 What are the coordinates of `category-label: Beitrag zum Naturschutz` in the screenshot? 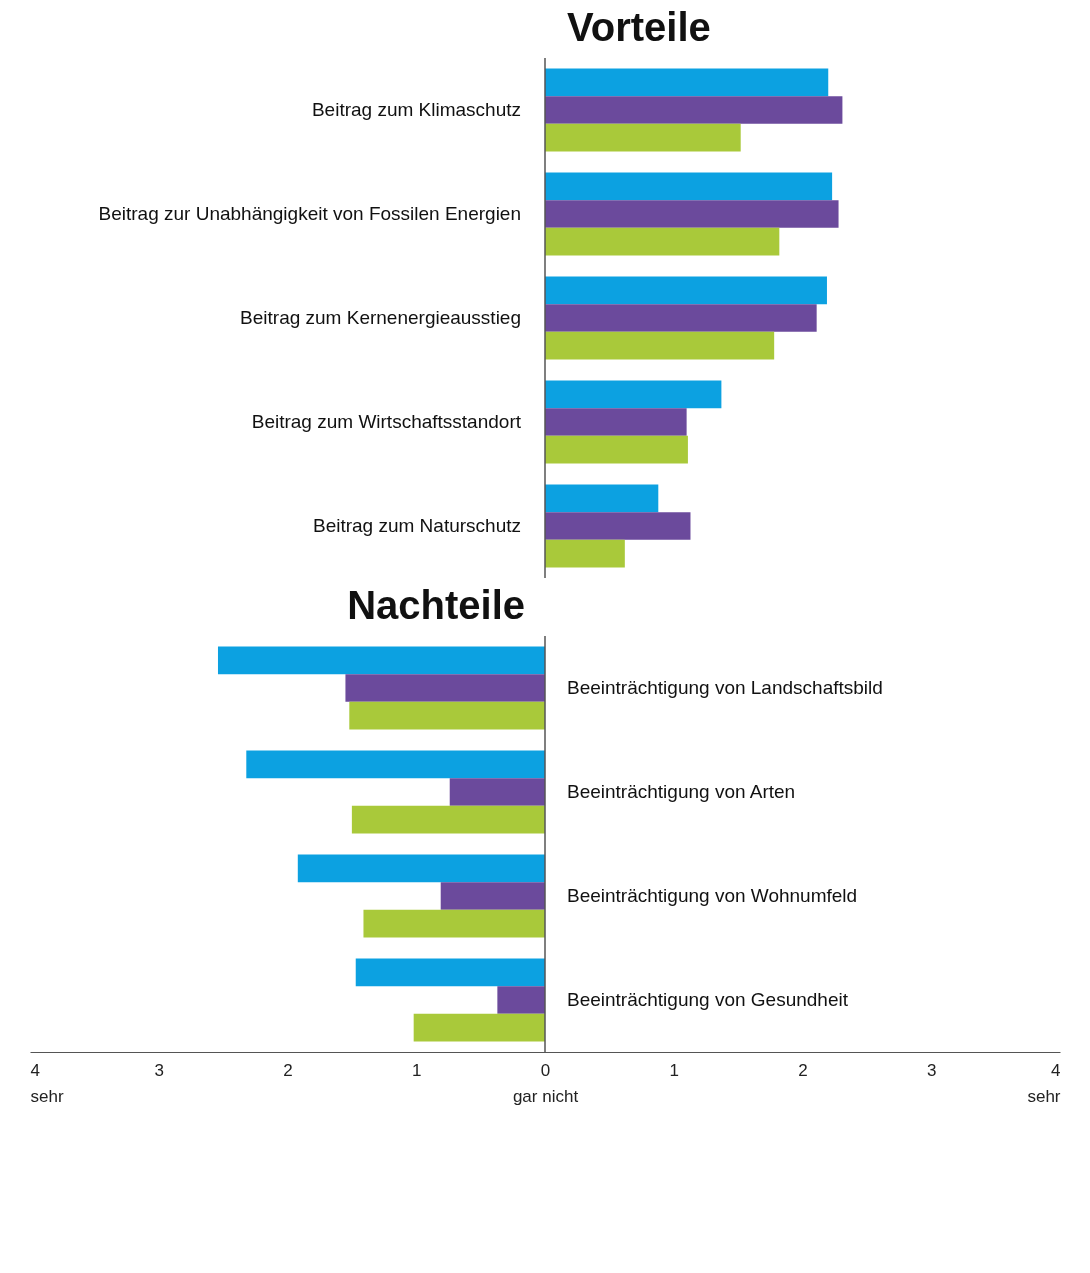 It's located at (416, 525).